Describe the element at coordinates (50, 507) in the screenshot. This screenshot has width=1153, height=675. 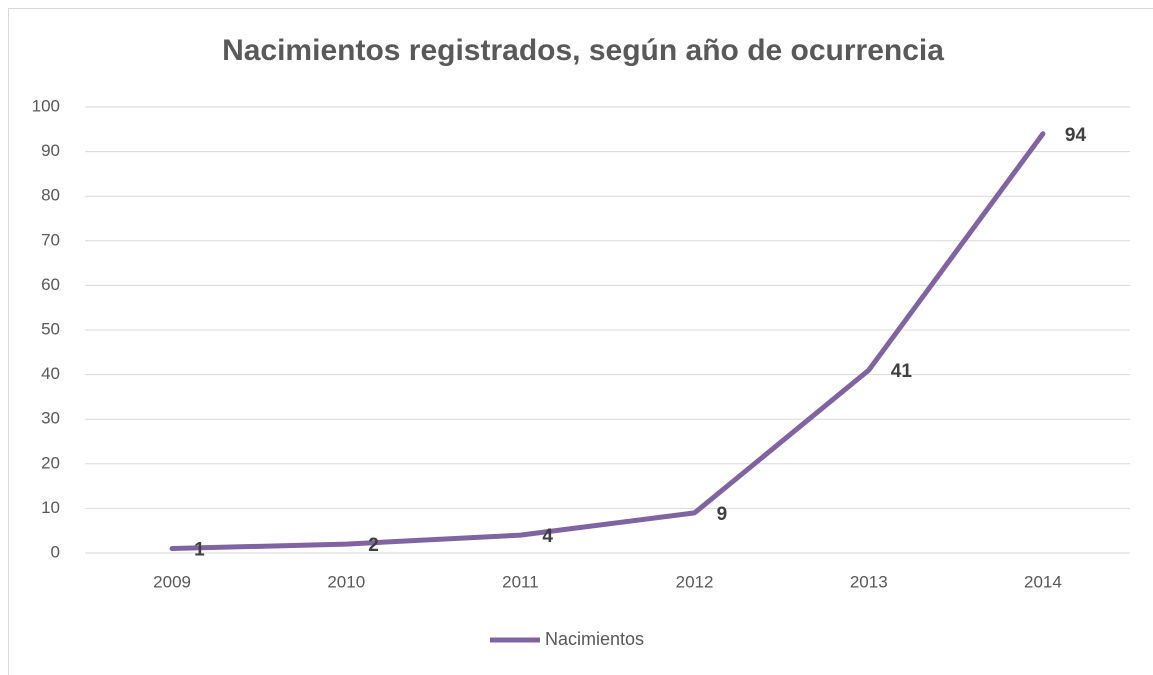
I see `y-tick-label: 10` at that location.